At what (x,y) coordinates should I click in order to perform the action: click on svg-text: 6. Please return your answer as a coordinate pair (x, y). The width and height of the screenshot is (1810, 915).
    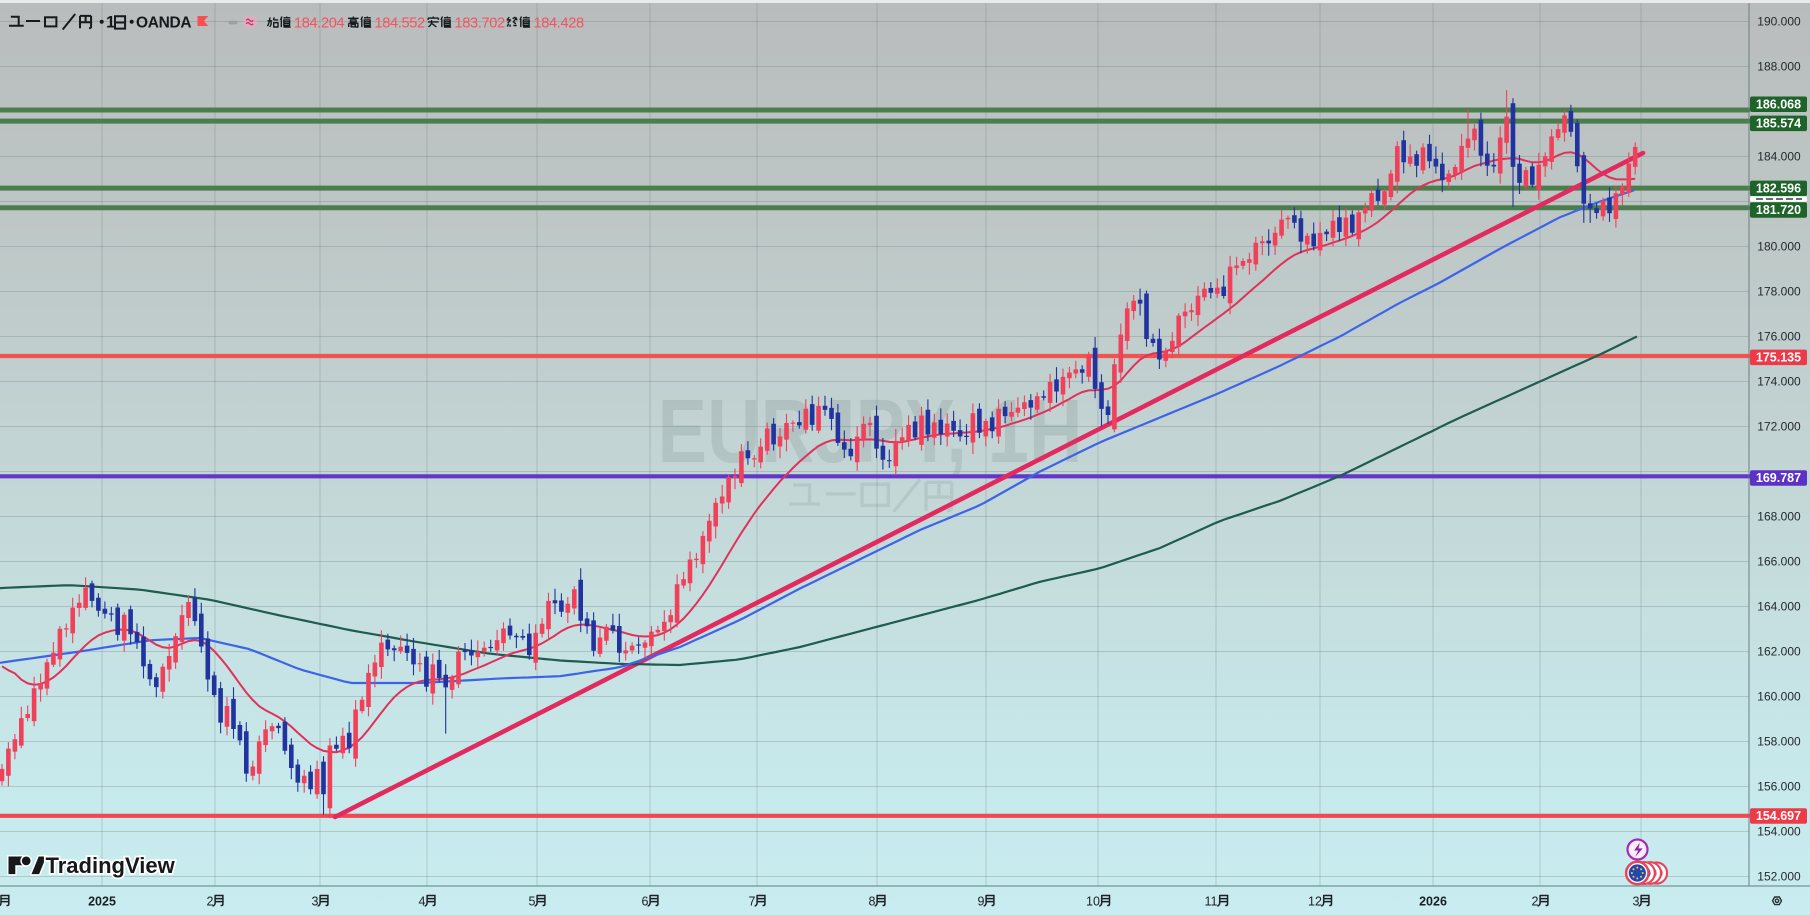
    Looking at the image, I should click on (645, 902).